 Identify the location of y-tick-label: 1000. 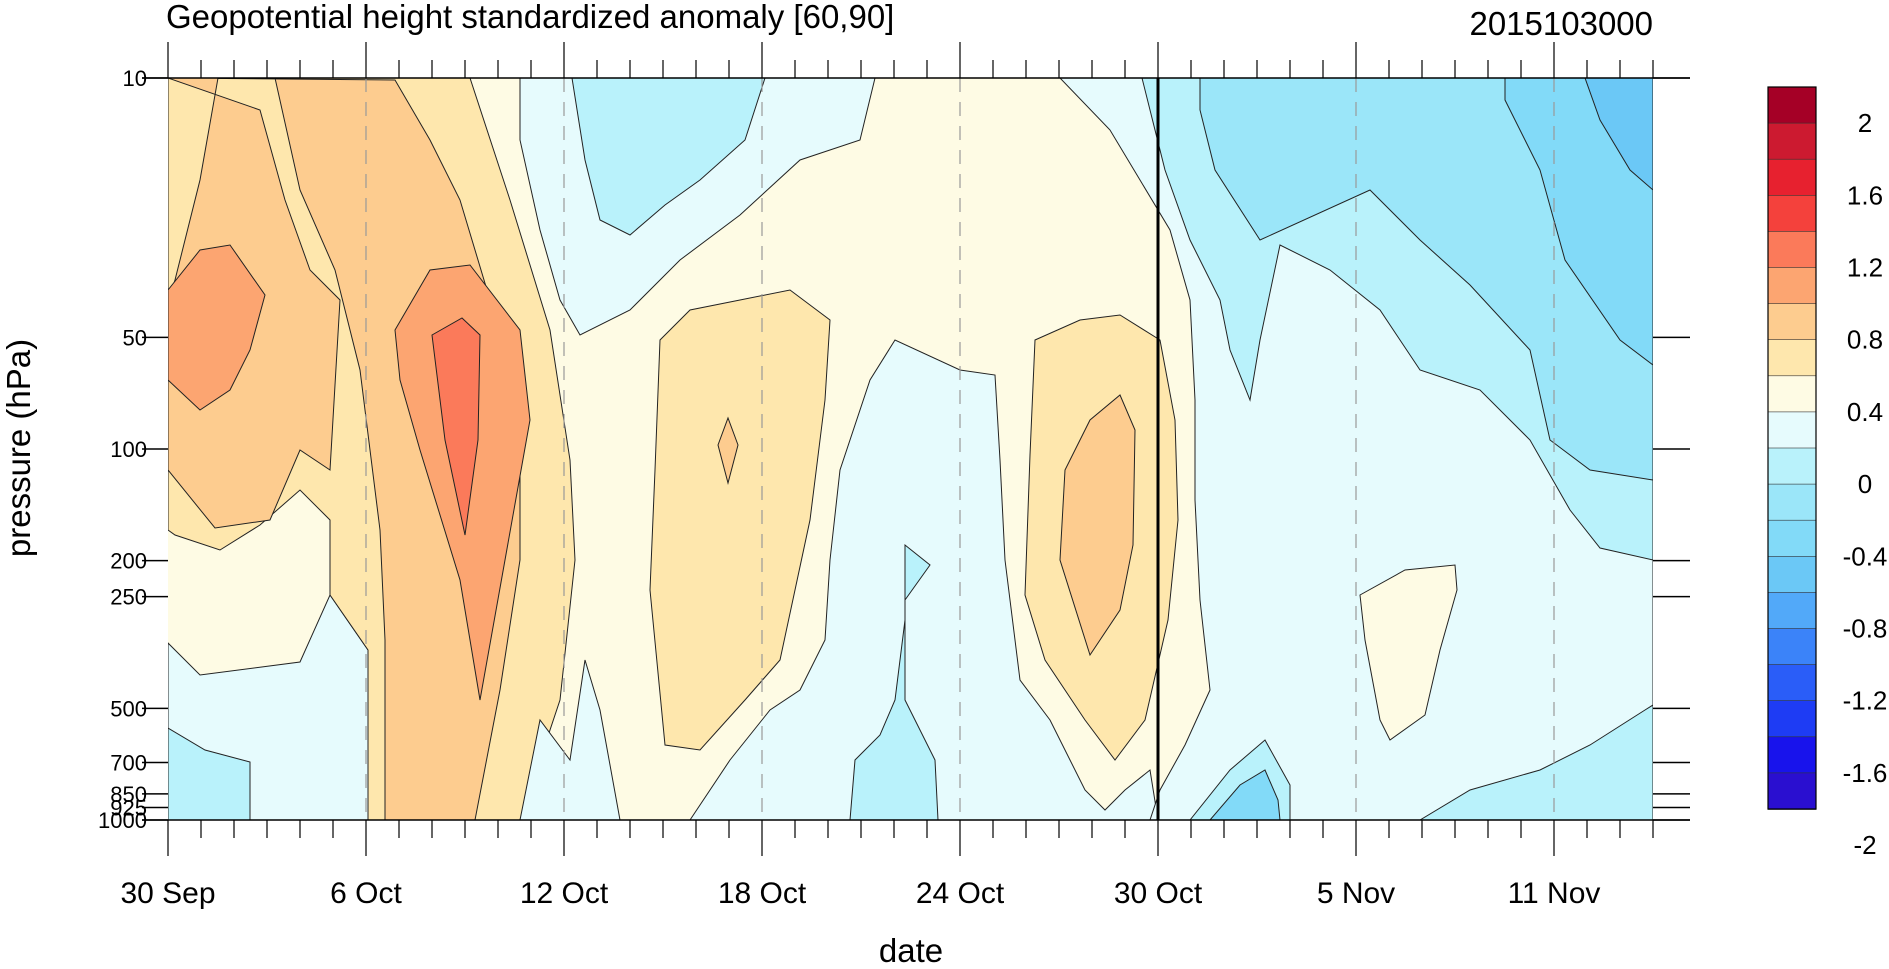
(122, 820).